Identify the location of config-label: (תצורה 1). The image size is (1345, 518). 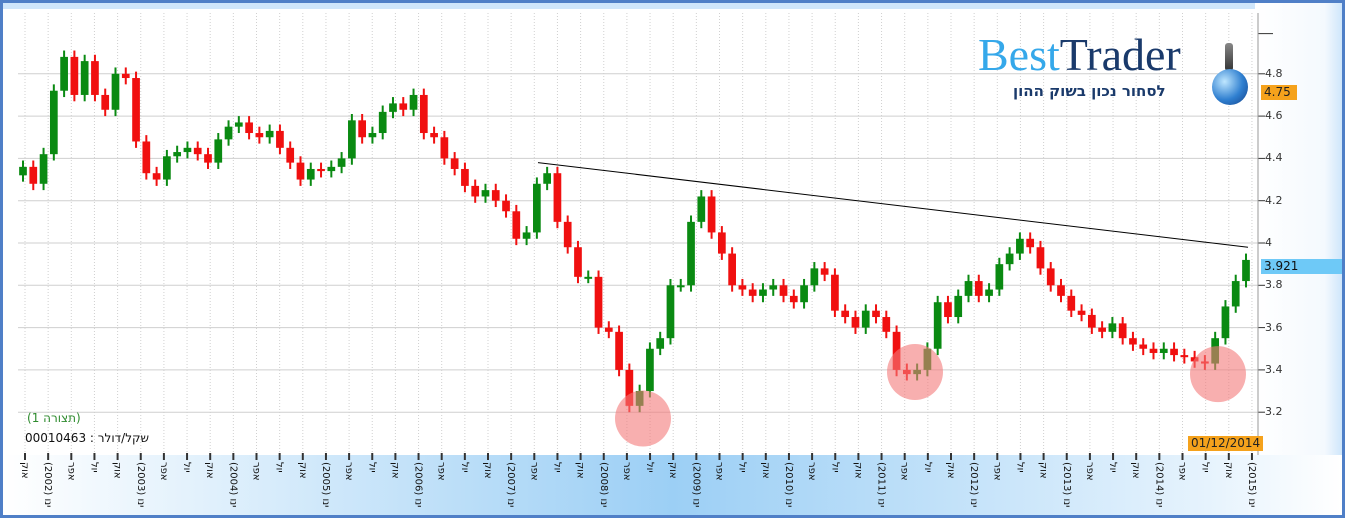
(54, 418).